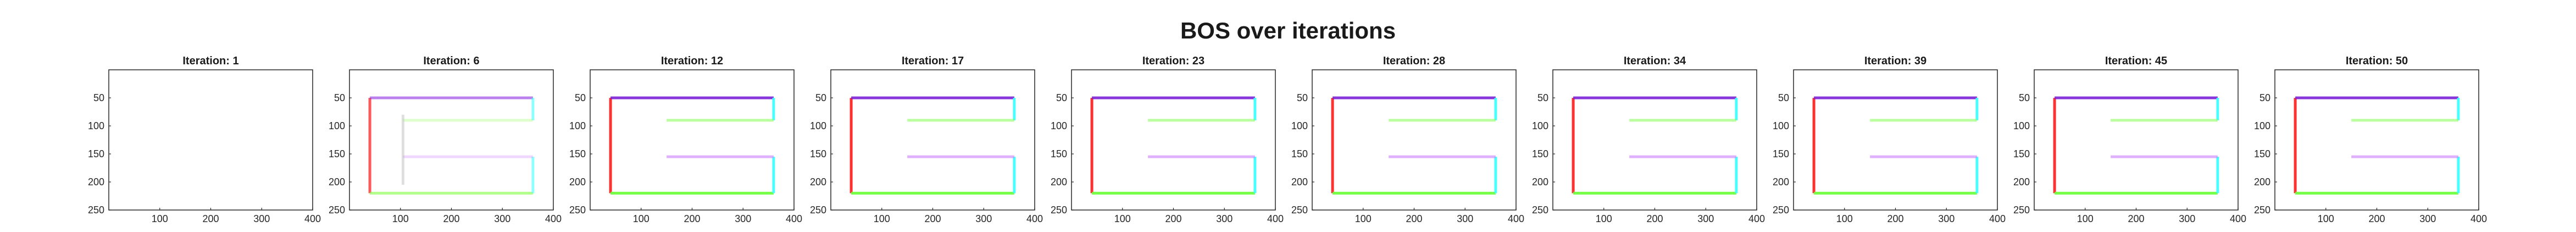 The image size is (2576, 232). I want to click on chart-panel: Iteration: 50 100 200 300 400 50 100 150 200 250, so click(2370, 139).